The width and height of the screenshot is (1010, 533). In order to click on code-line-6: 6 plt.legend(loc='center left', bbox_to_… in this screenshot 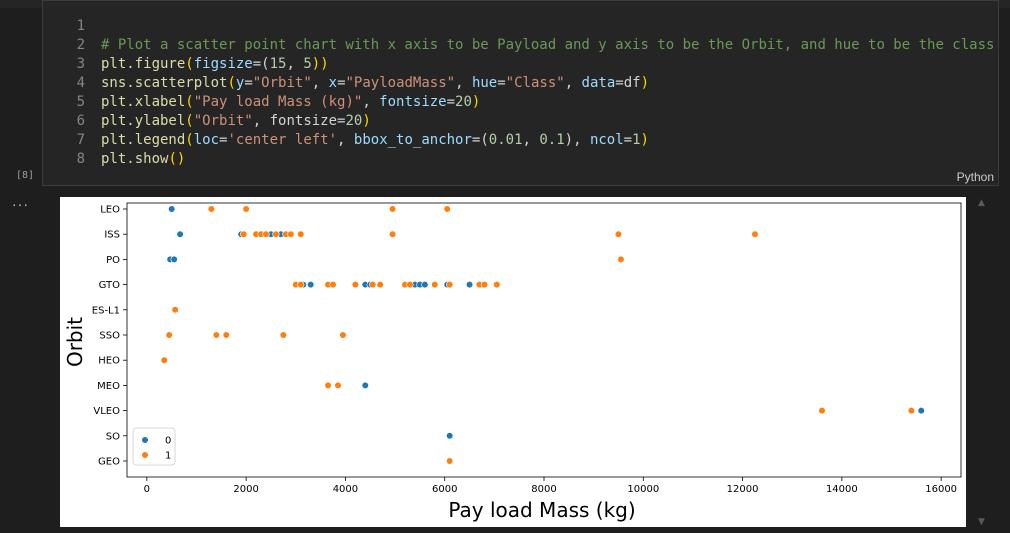, I will do `click(520, 120)`.